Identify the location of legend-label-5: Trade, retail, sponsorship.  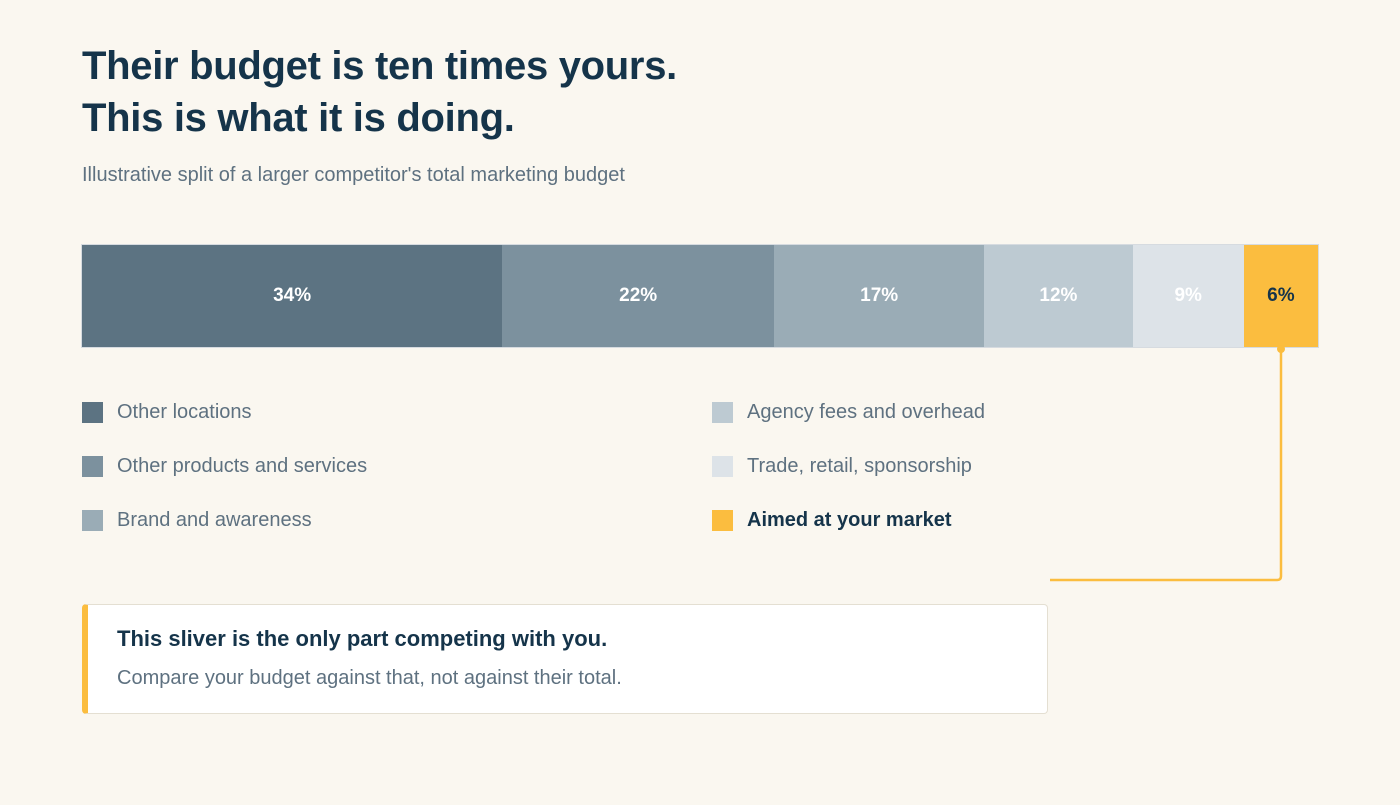
(859, 465).